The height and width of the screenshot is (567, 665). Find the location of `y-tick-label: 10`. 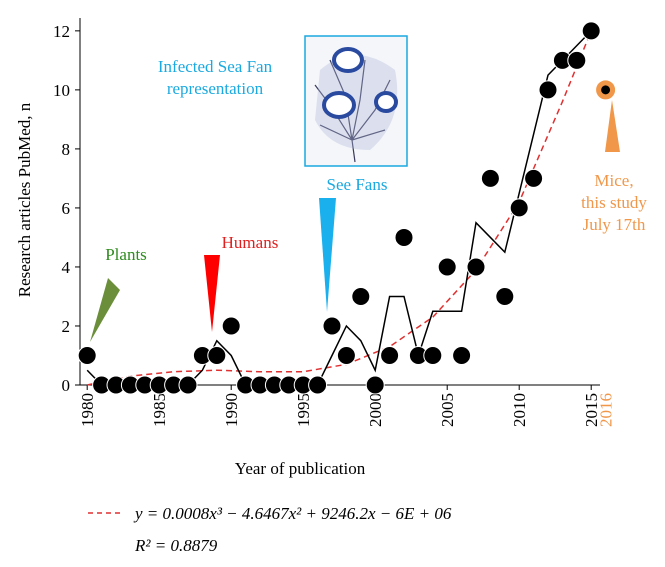

y-tick-label: 10 is located at coordinates (61, 90).